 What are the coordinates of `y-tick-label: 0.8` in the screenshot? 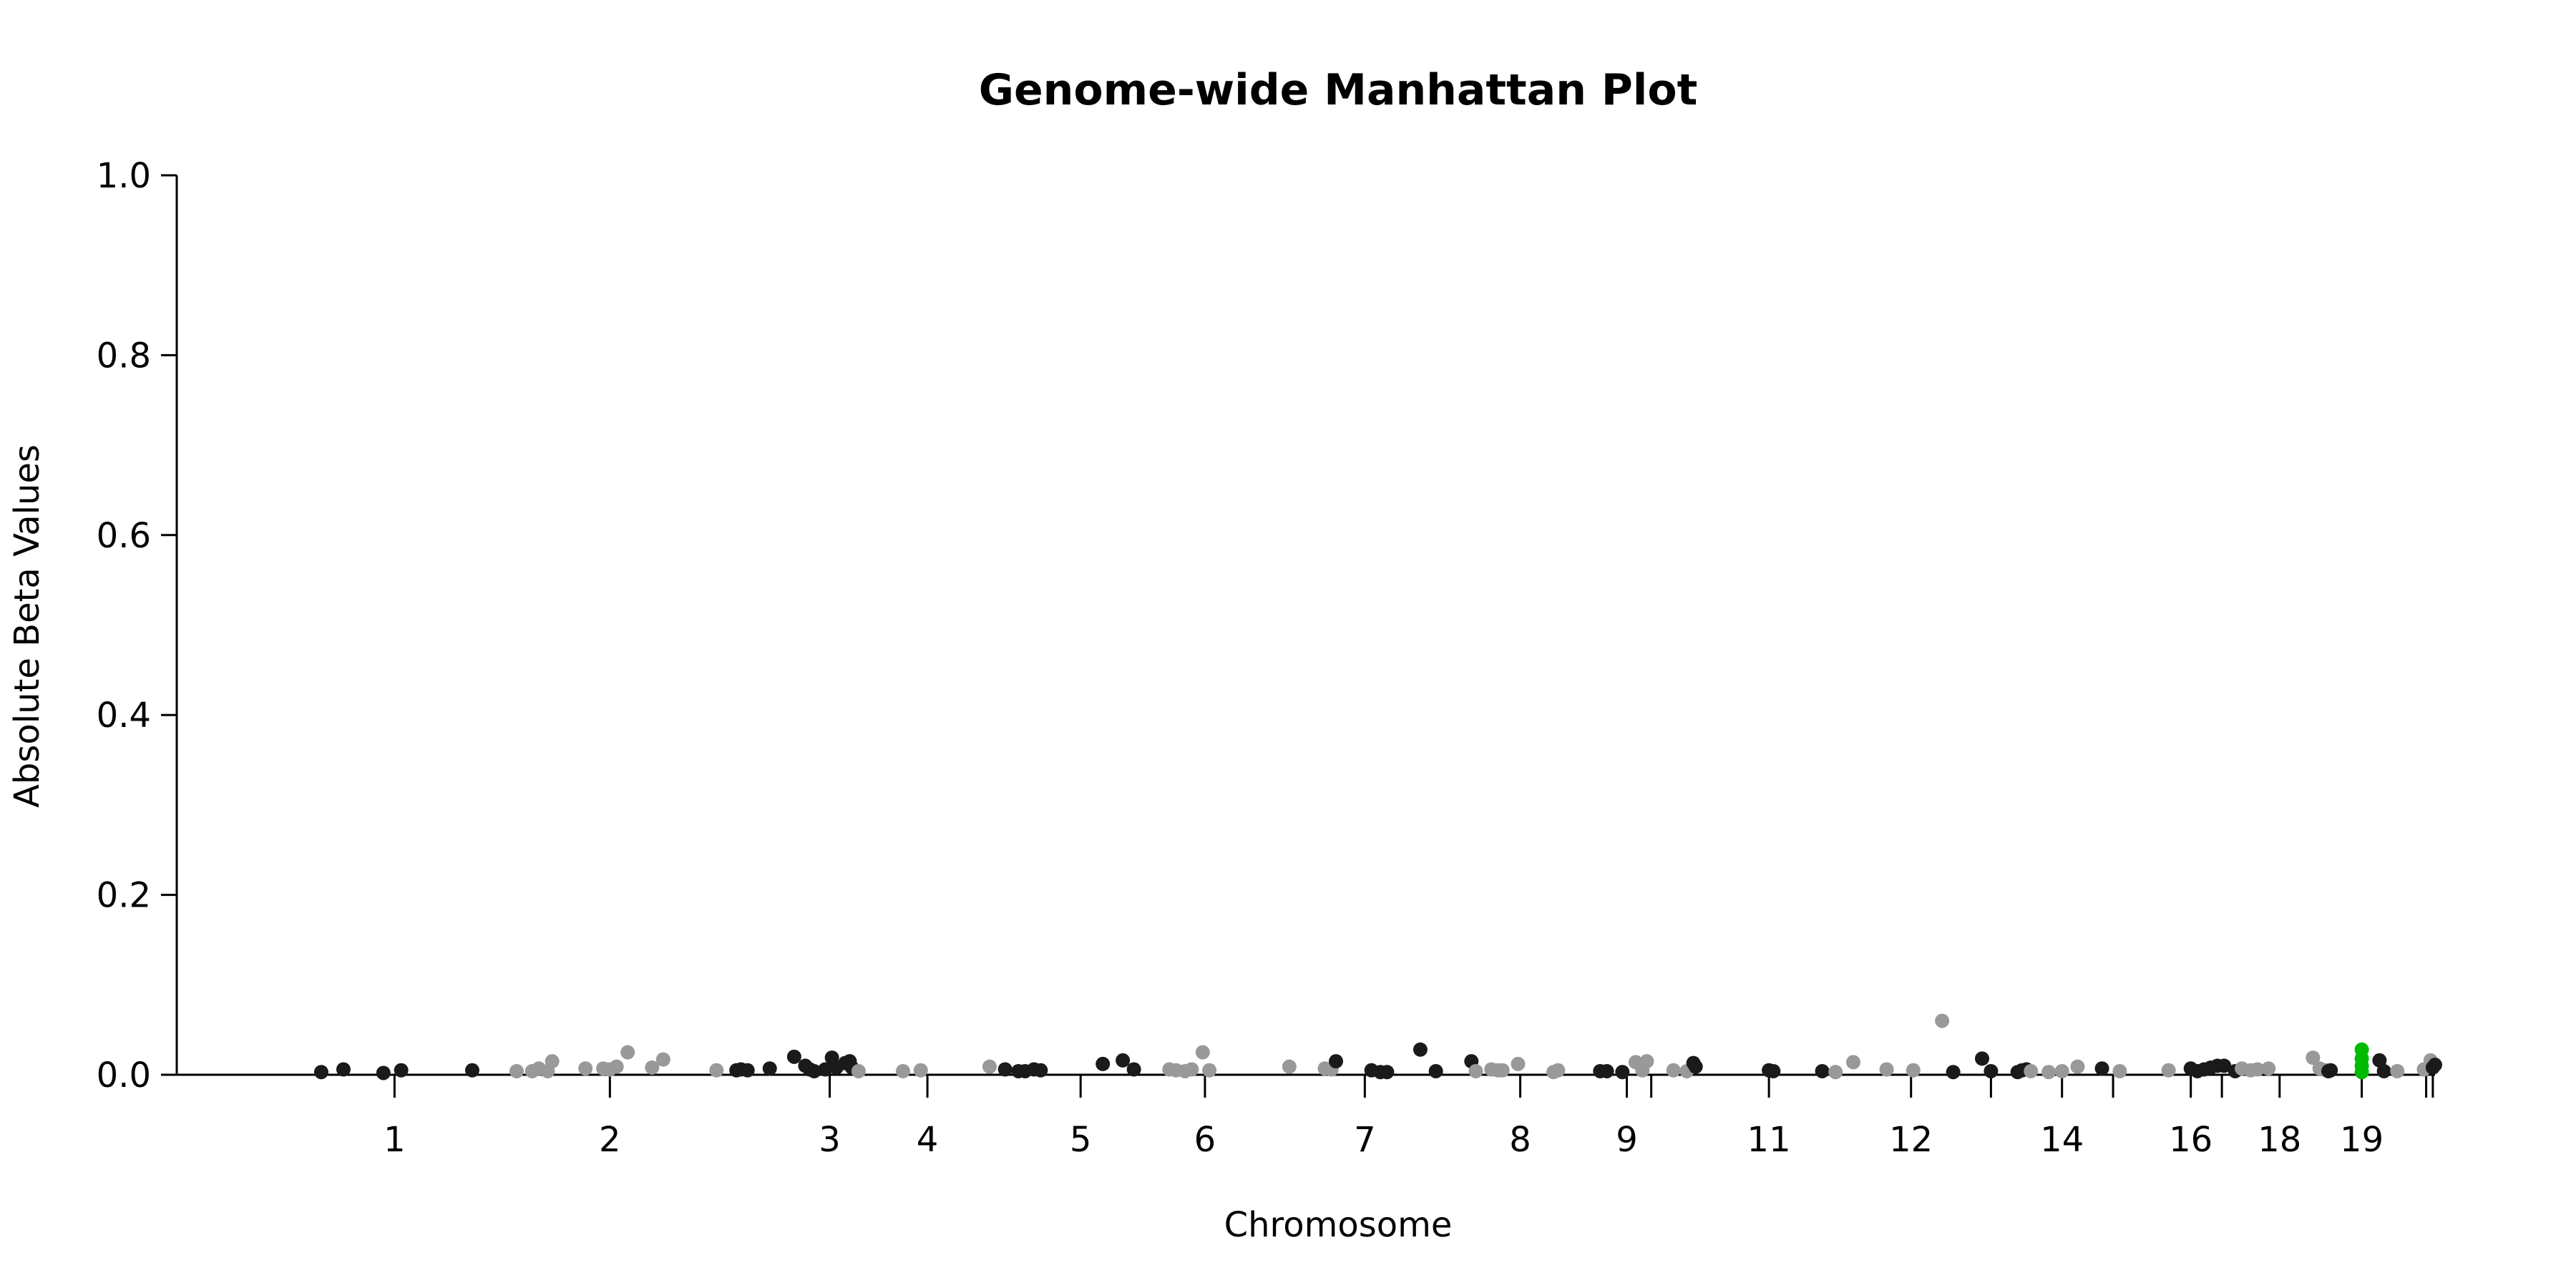 It's located at (124, 356).